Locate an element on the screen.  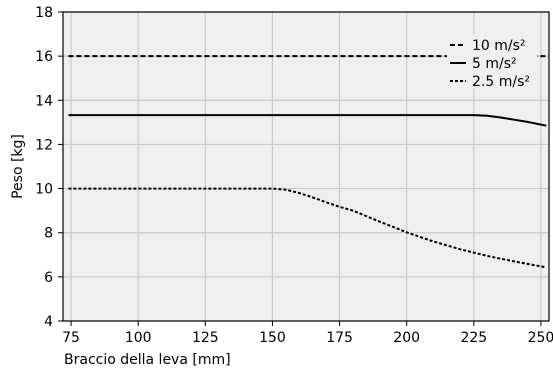
x-tick-label: 175 is located at coordinates (339, 338).